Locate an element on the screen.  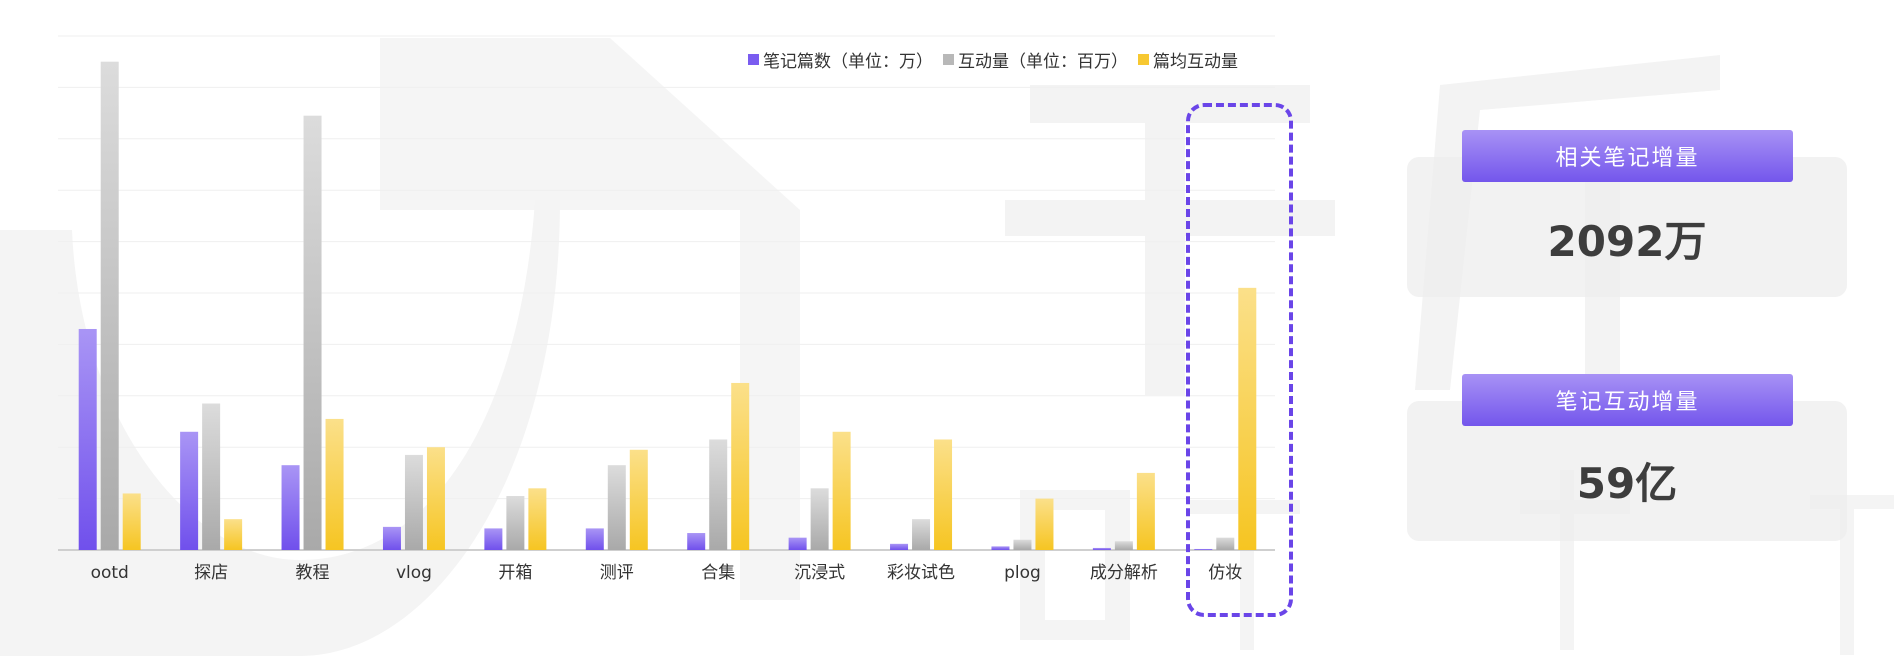
x-tick-label: 成分解析 is located at coordinates (1124, 573).